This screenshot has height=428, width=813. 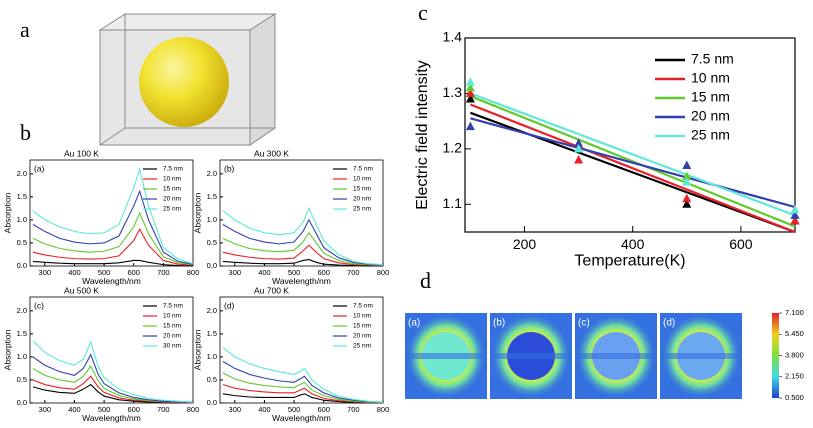 I want to click on subplot-title: Au 300 K, so click(x=271, y=153).